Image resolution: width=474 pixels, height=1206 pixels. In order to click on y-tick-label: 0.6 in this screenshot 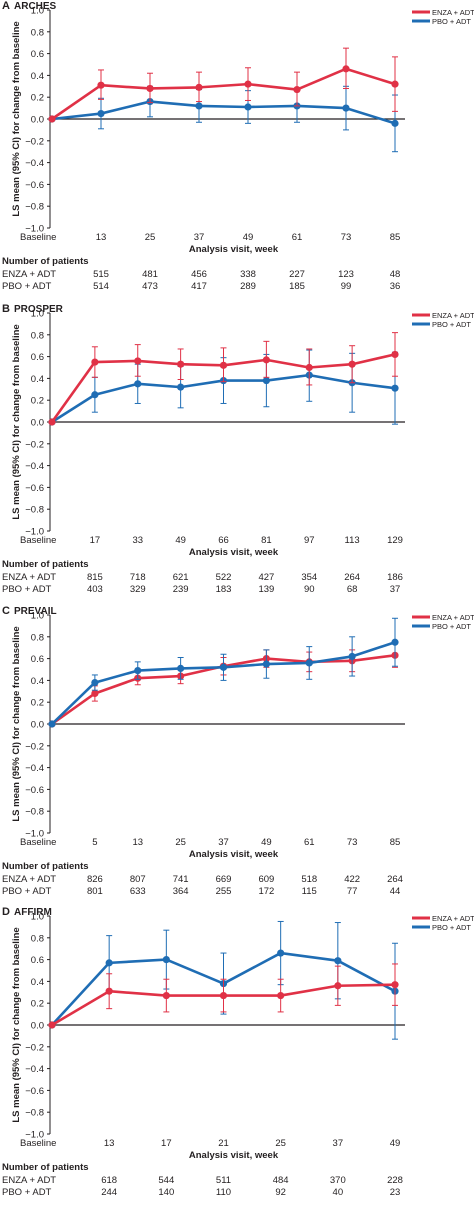, I will do `click(37, 960)`.